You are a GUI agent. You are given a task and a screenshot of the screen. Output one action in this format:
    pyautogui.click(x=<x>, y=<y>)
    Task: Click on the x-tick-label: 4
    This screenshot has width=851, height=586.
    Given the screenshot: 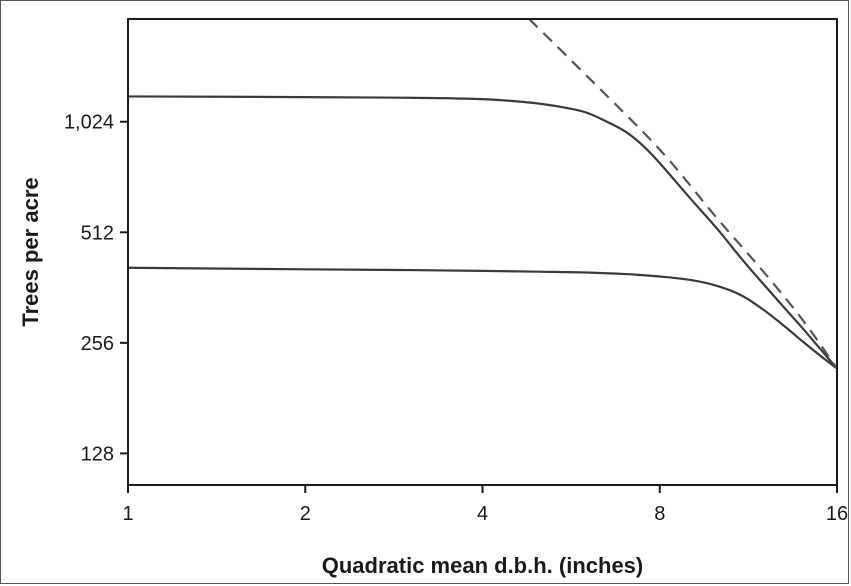 What is the action you would take?
    pyautogui.click(x=482, y=514)
    